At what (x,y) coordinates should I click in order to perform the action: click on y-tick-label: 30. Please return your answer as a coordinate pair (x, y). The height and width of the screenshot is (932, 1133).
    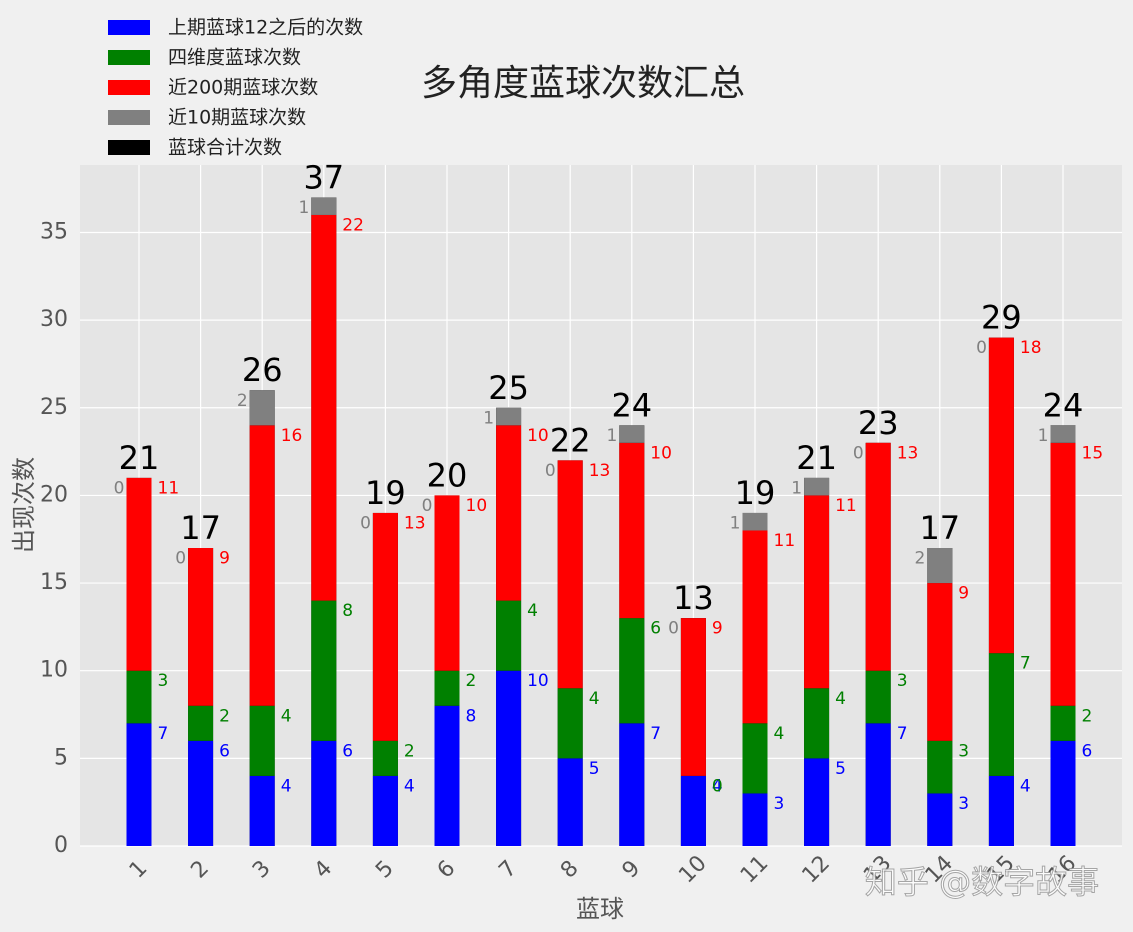
    Looking at the image, I should click on (54, 319).